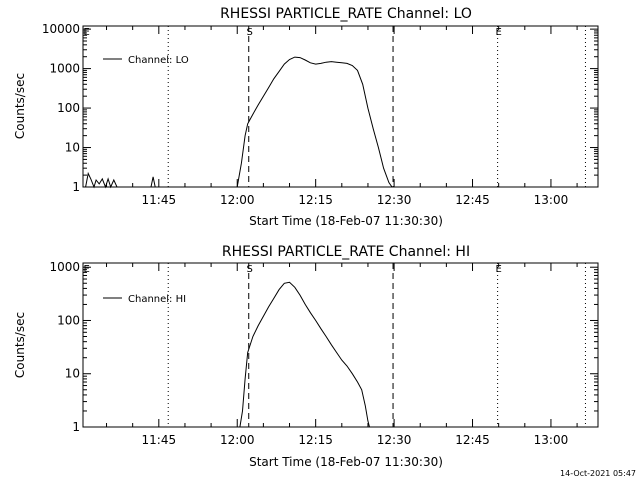  I want to click on legend-label: Channel: HI, so click(157, 299).